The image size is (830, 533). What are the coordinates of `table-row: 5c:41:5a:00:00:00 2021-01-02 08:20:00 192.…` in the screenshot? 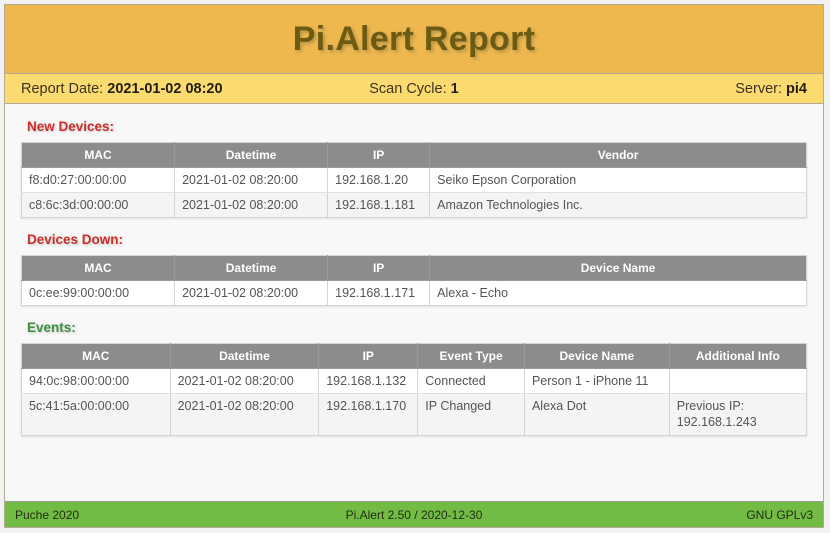 It's located at (414, 414).